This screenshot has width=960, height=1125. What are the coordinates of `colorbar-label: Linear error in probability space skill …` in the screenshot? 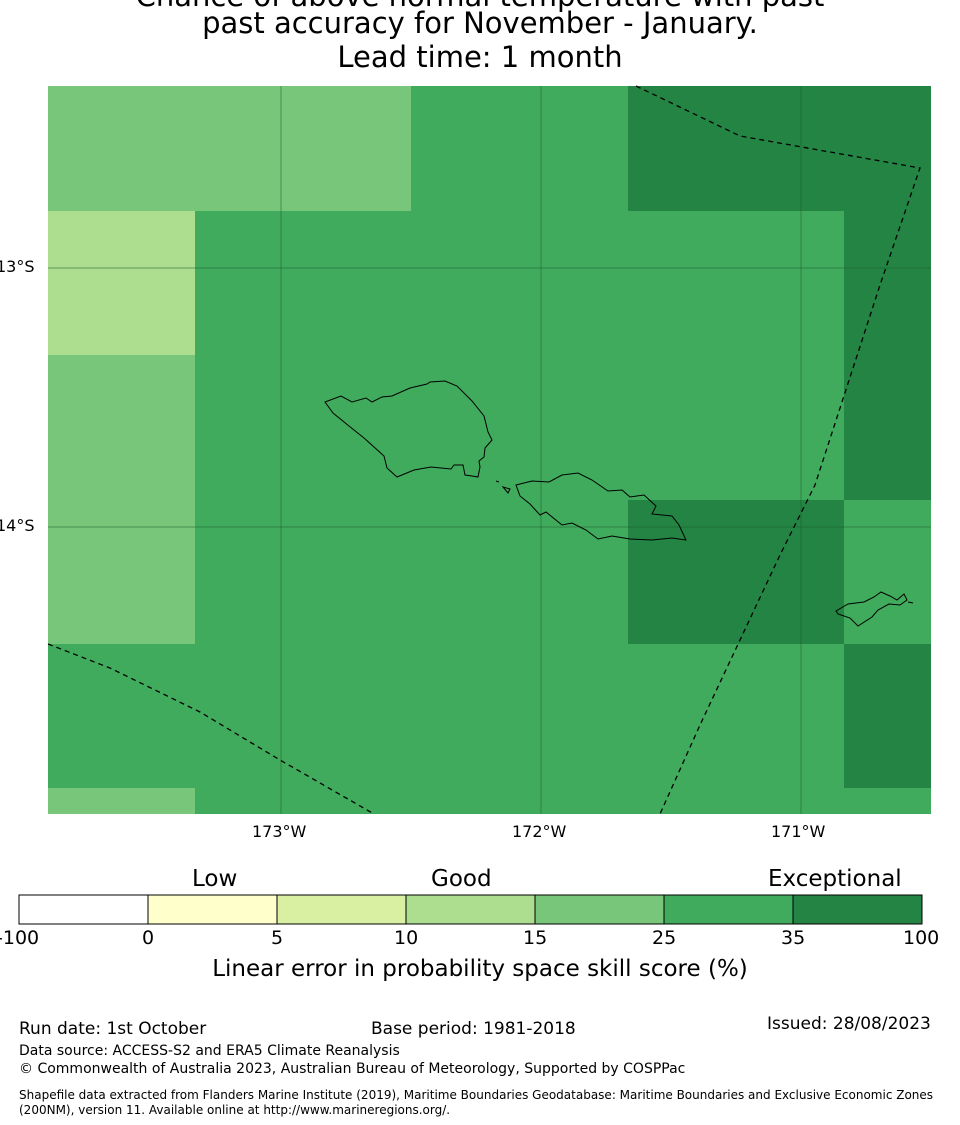 It's located at (480, 969).